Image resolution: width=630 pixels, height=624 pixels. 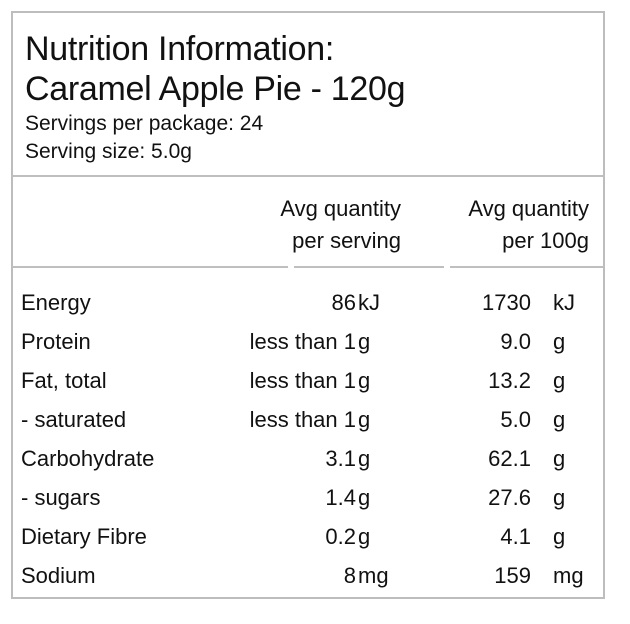 What do you see at coordinates (61, 497) in the screenshot?
I see `nutrient-name: - sugars` at bounding box center [61, 497].